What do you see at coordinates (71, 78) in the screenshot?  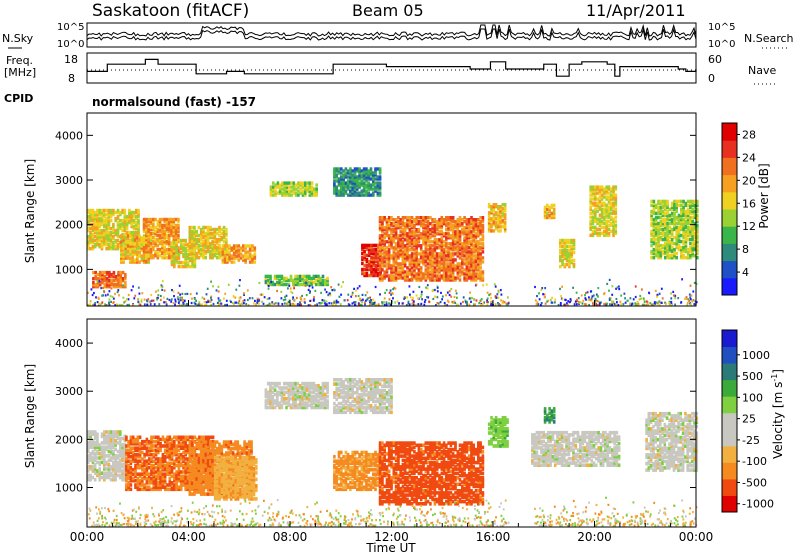 I see `freq-left-tick-bottom: 8` at bounding box center [71, 78].